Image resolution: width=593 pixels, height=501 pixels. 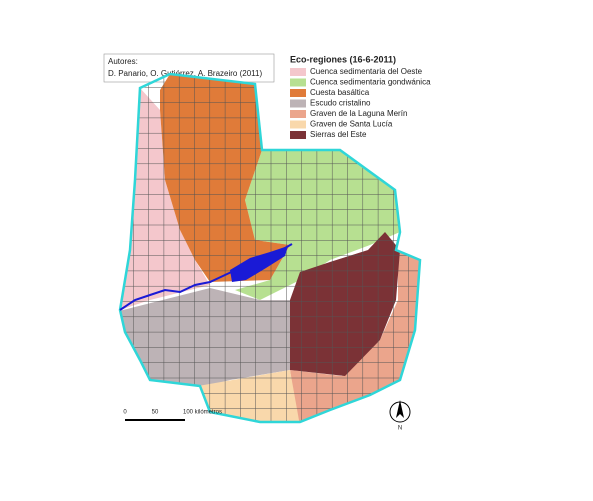 I want to click on scale-label: 0, so click(x=125, y=413).